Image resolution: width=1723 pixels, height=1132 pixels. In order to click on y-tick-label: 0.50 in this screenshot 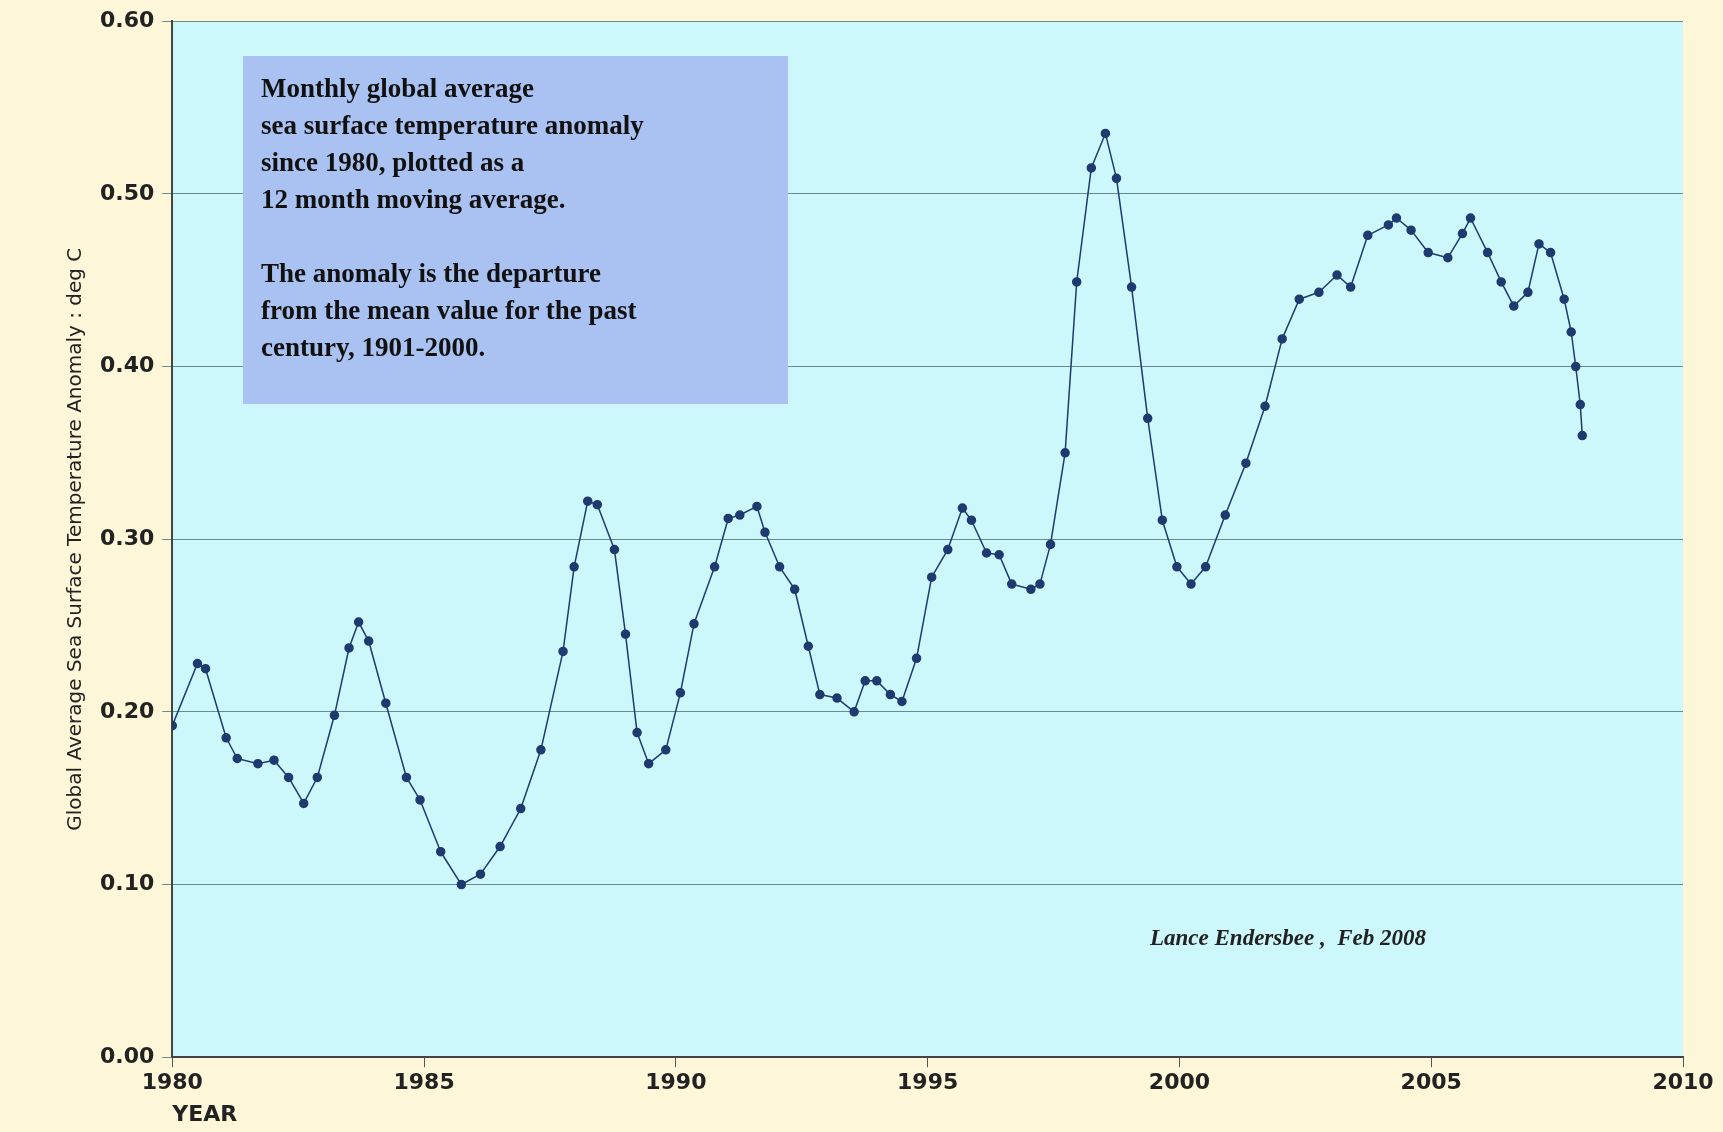, I will do `click(127, 192)`.